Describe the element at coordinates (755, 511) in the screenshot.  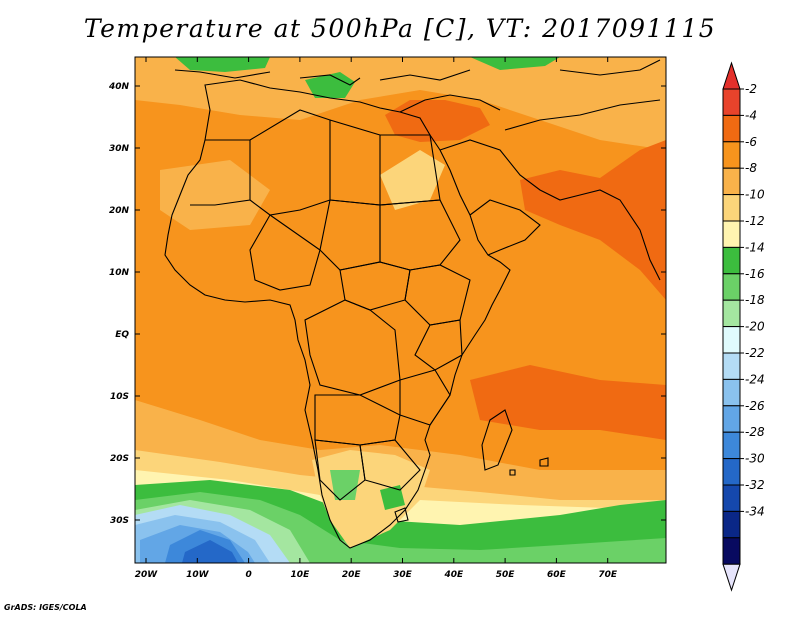
I see `colorbar-label: -34` at that location.